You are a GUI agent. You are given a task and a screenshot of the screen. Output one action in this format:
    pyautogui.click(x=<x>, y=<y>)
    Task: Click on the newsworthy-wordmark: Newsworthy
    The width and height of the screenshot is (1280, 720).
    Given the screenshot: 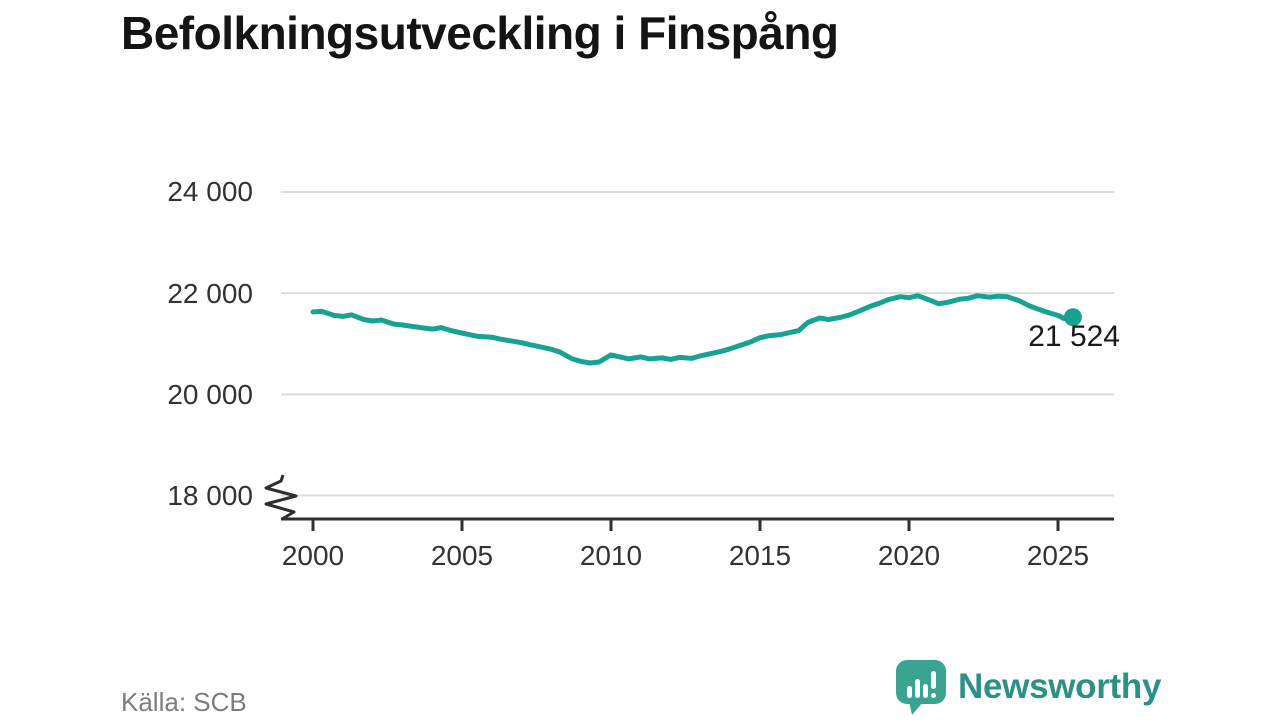 What is the action you would take?
    pyautogui.click(x=1060, y=686)
    